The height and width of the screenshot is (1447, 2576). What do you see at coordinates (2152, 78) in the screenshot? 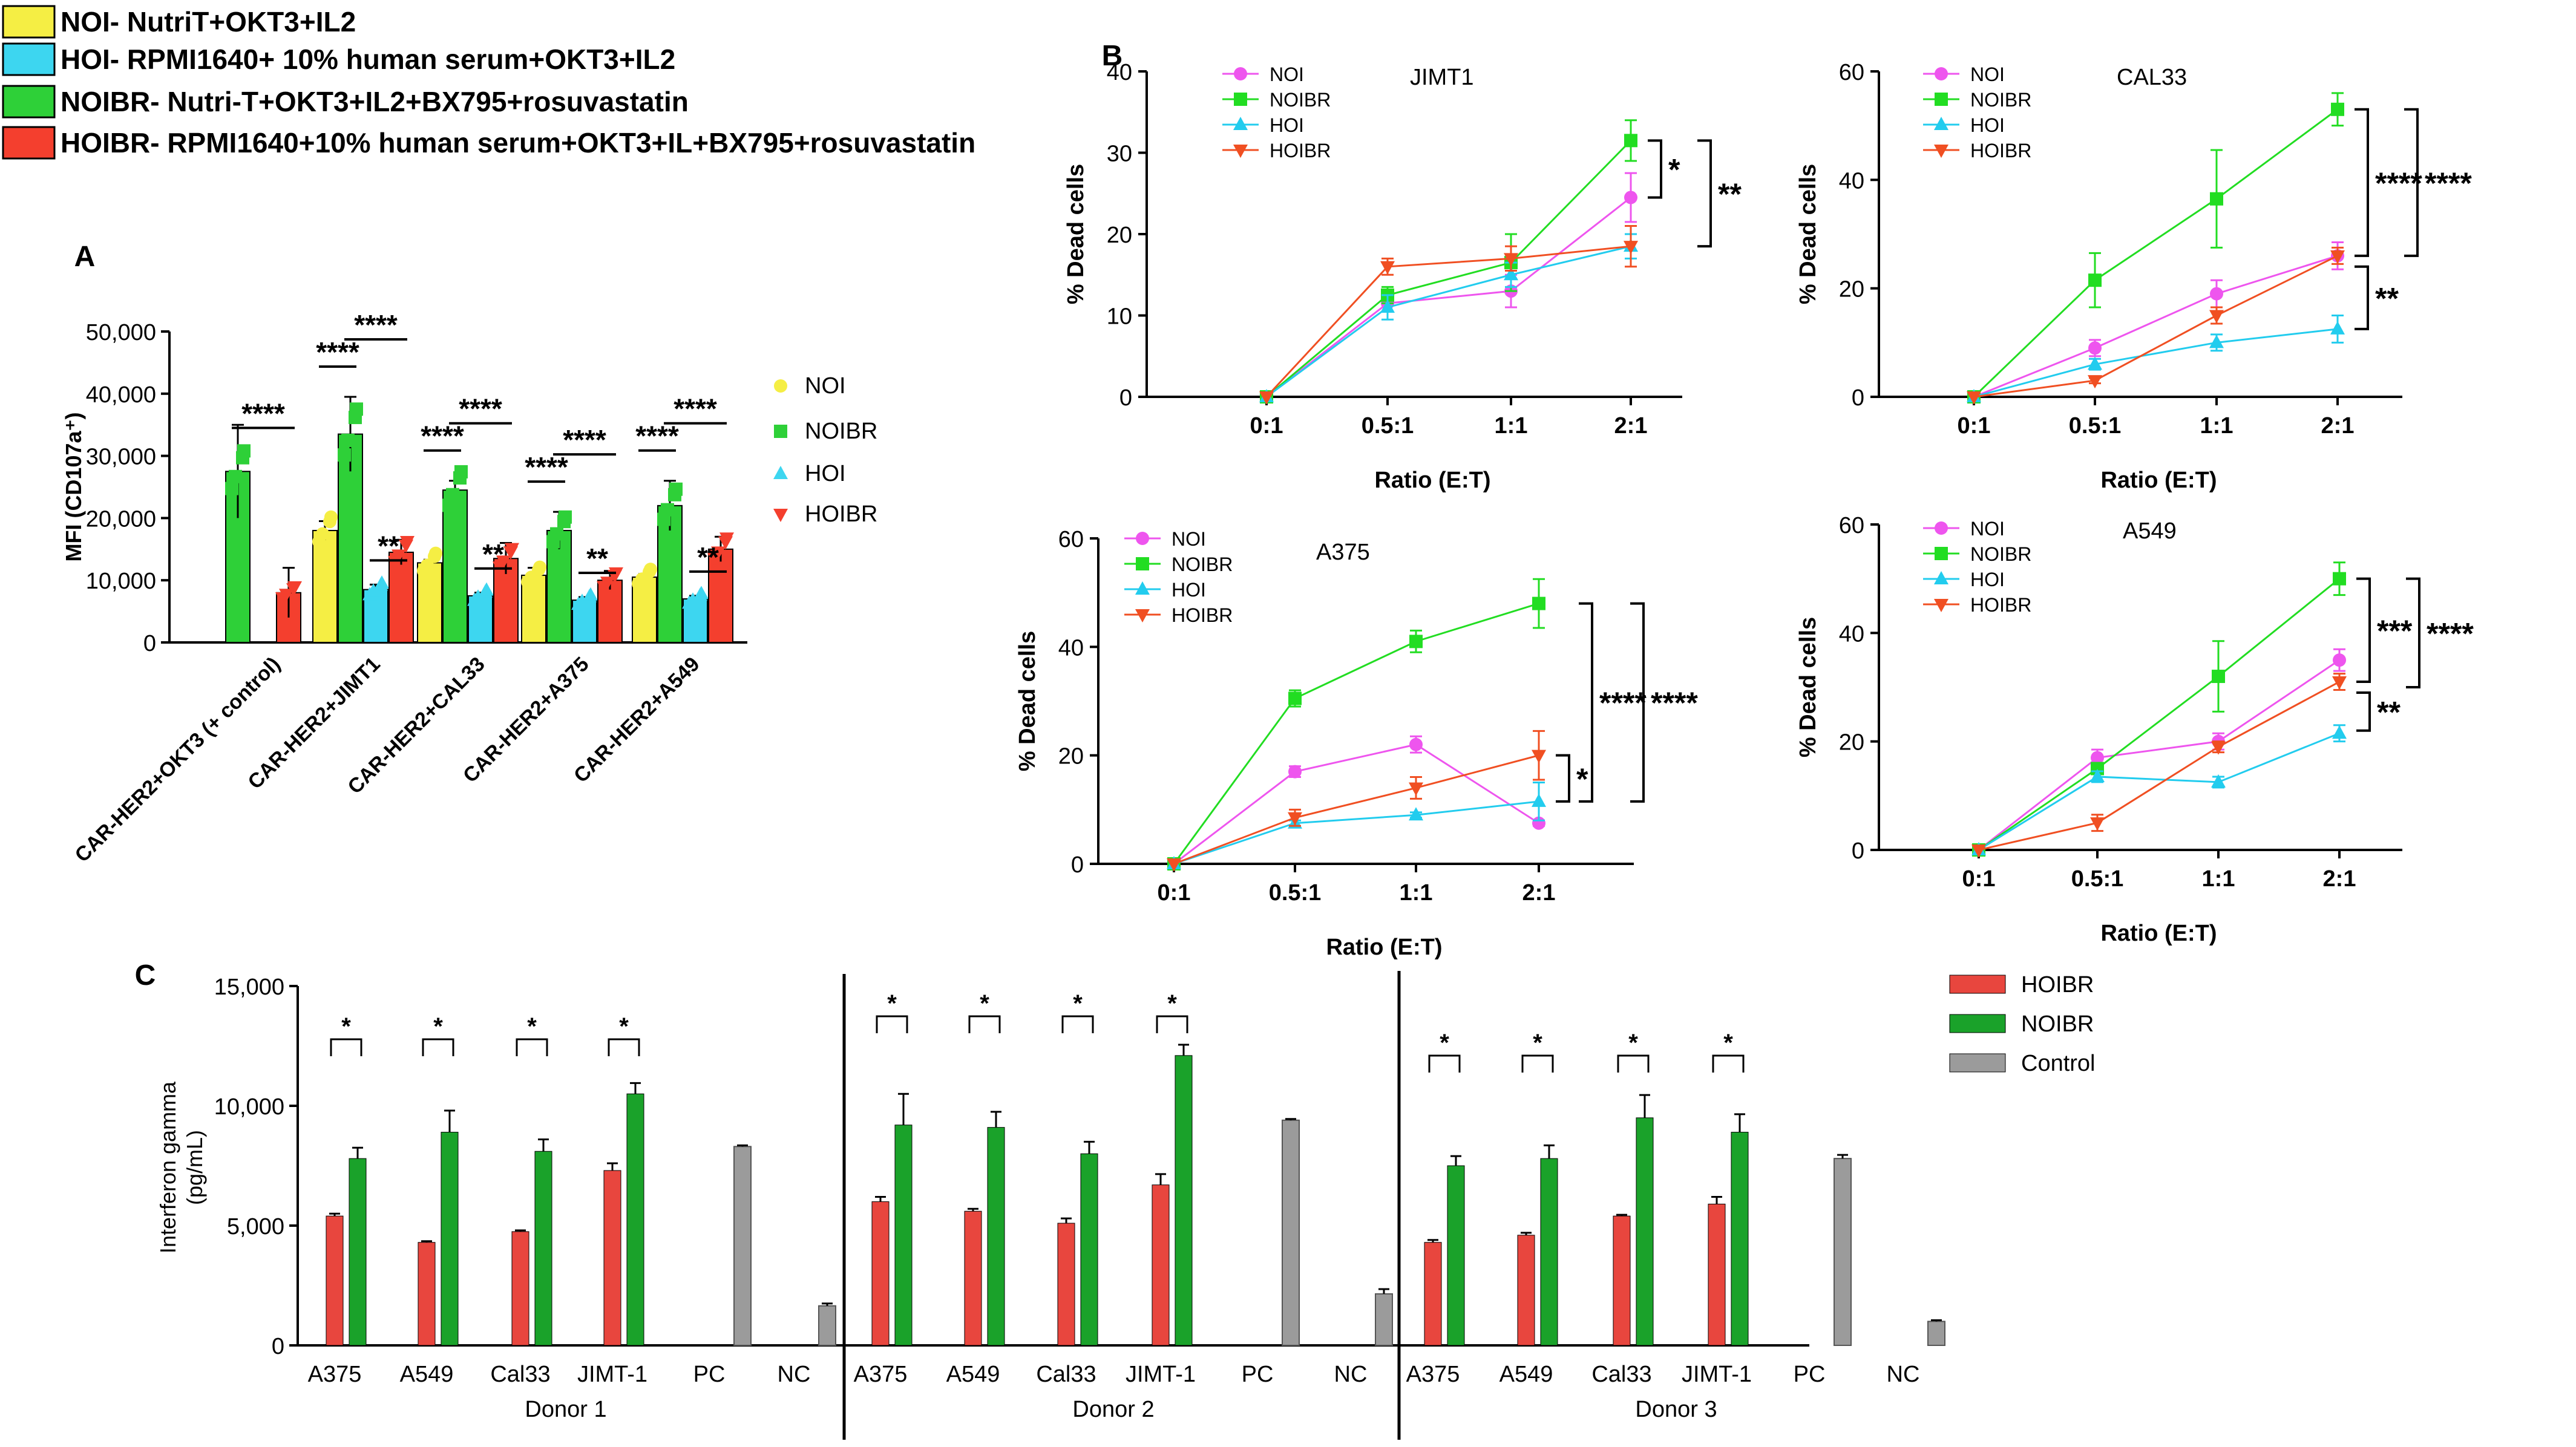
I see `chart-title-b-cal33: CAL33` at bounding box center [2152, 78].